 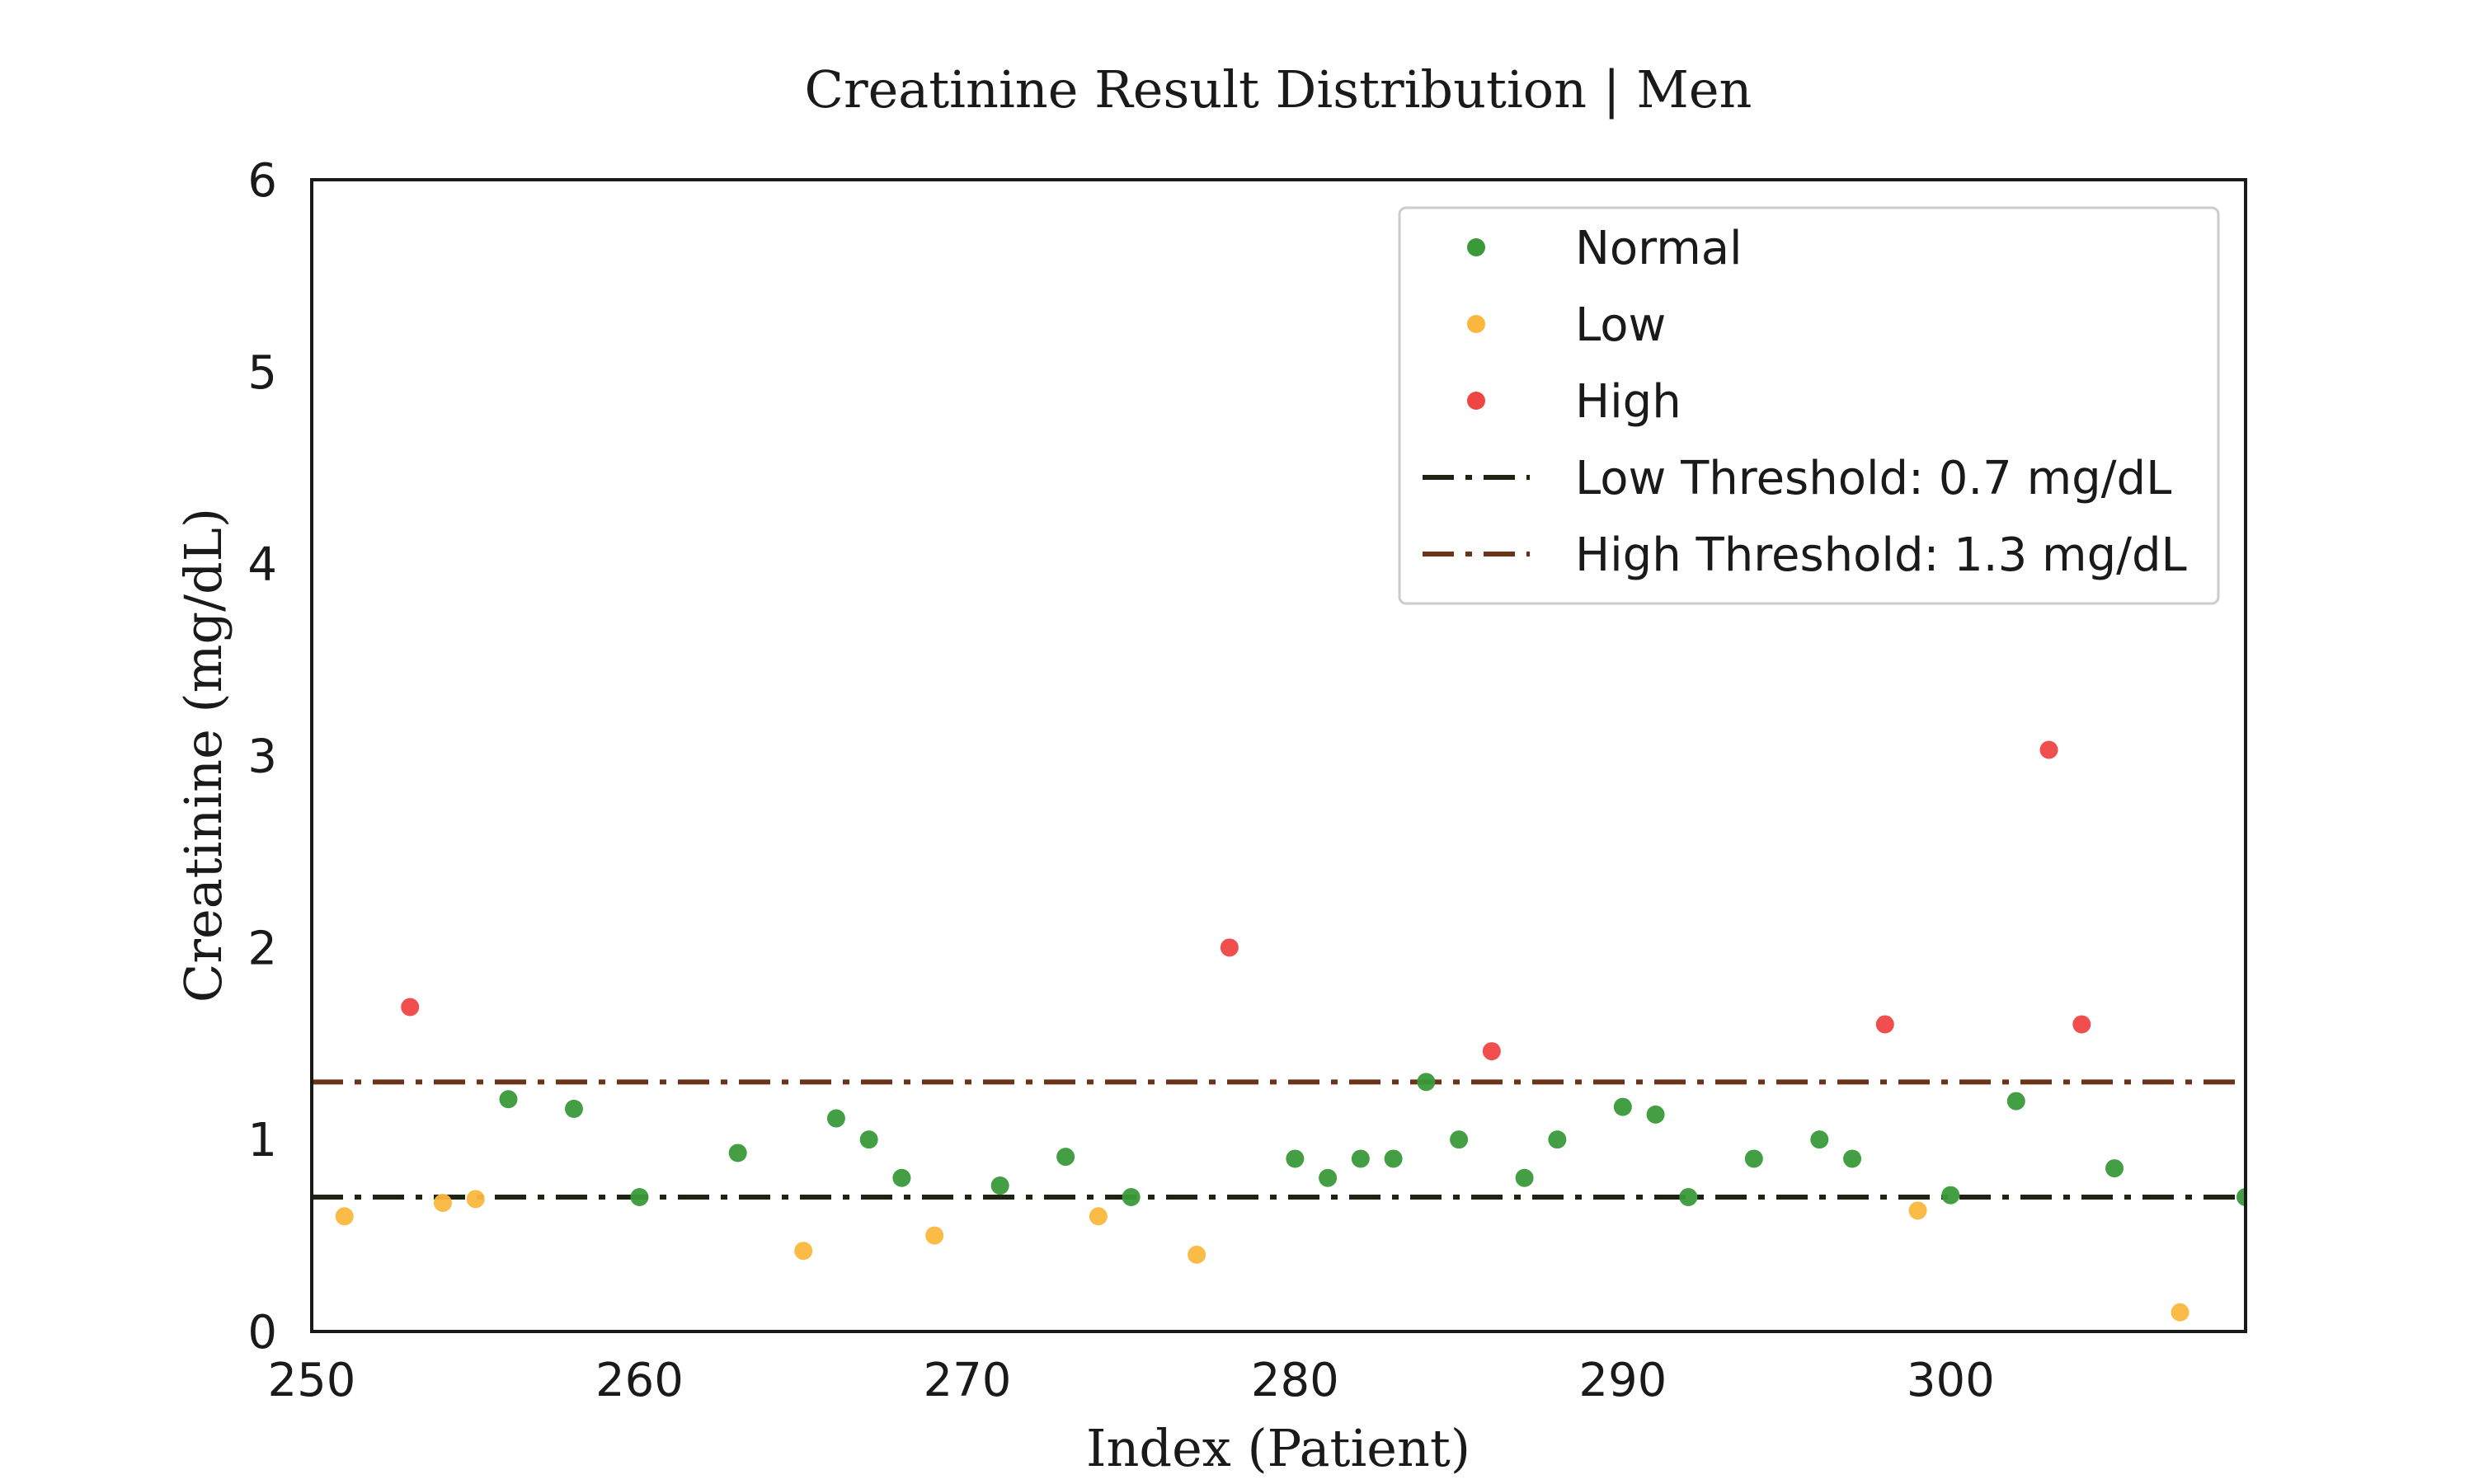 I want to click on y-tick-label-1: 1, so click(x=262, y=1140).